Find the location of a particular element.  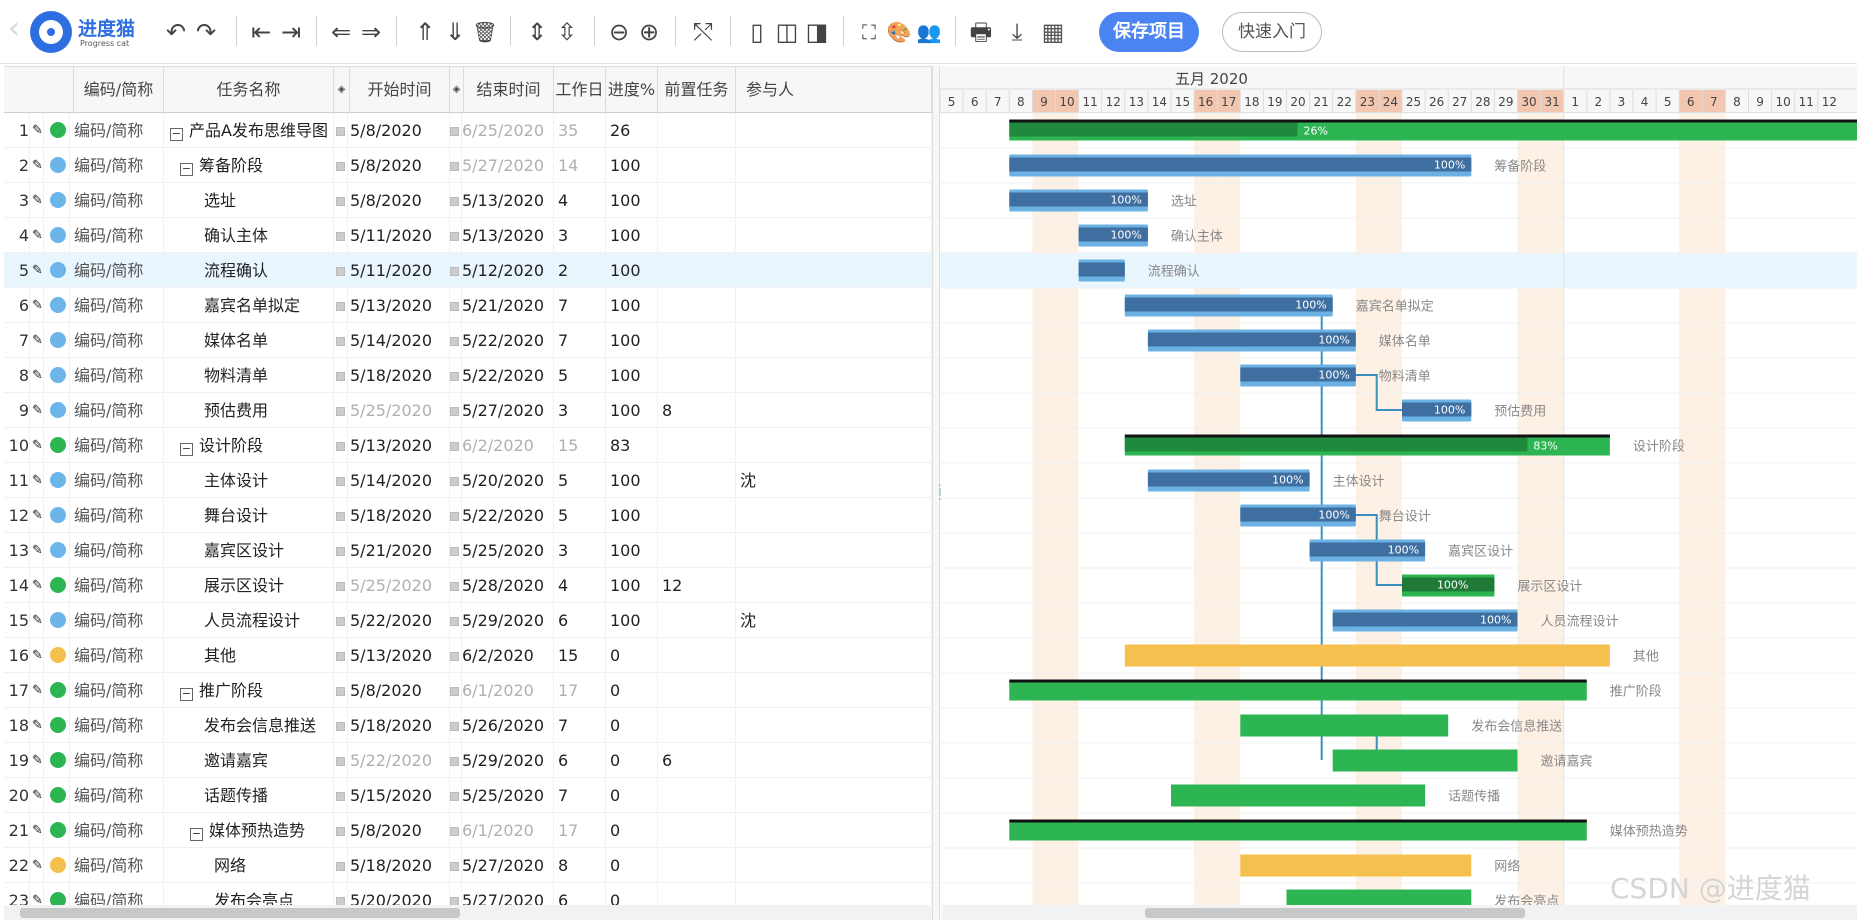

end-date-cell: 6/2/2020 is located at coordinates (508, 655).